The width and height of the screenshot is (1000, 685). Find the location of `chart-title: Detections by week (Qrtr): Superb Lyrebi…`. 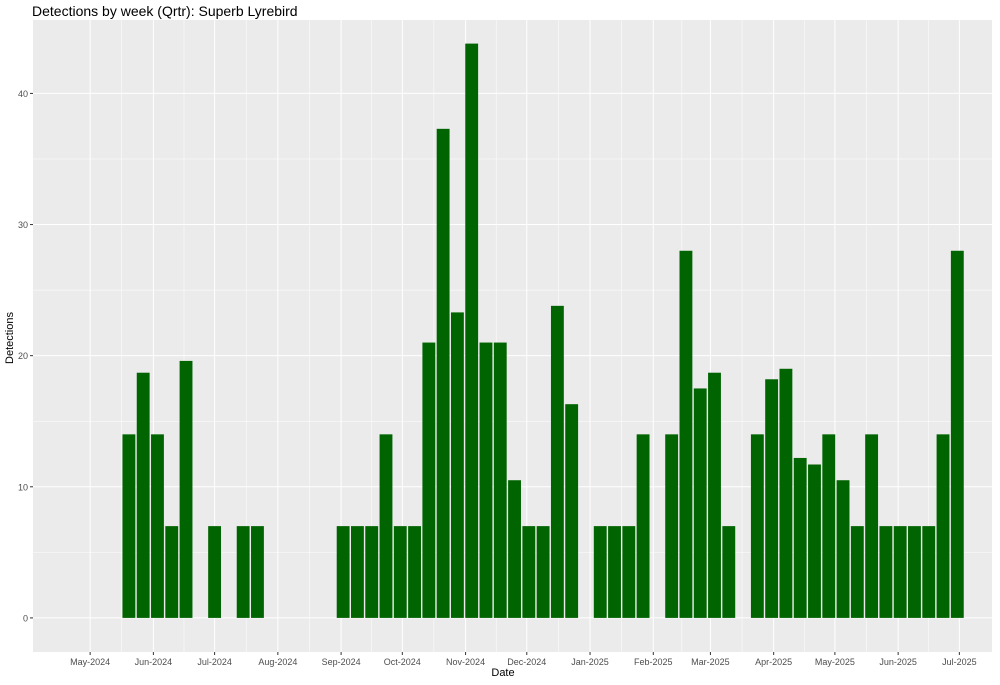

chart-title: Detections by week (Qrtr): Superb Lyrebi… is located at coordinates (165, 11).